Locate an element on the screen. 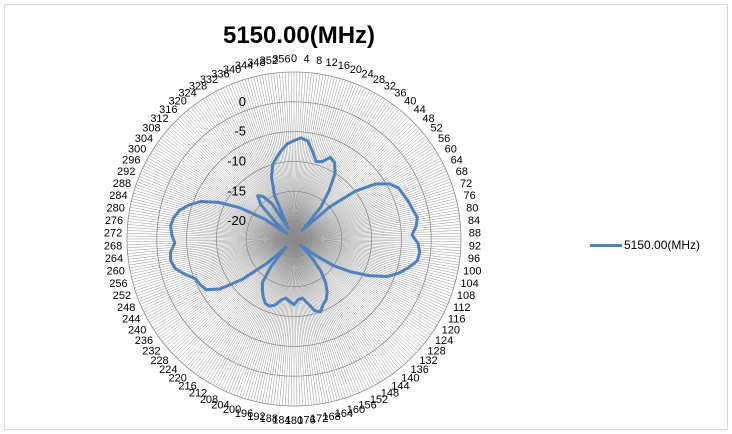 Image resolution: width=732 pixels, height=434 pixels. angle-label: 168 is located at coordinates (331, 417).